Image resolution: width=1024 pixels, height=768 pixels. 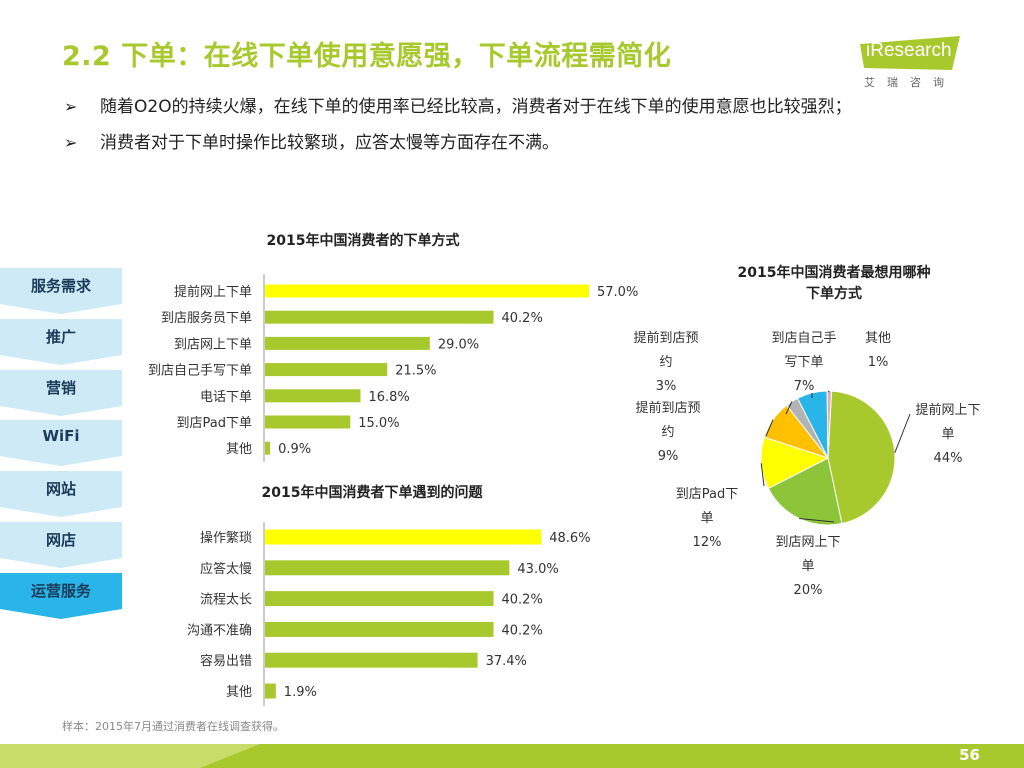 I want to click on pie-value-label: 44%, so click(x=948, y=458).